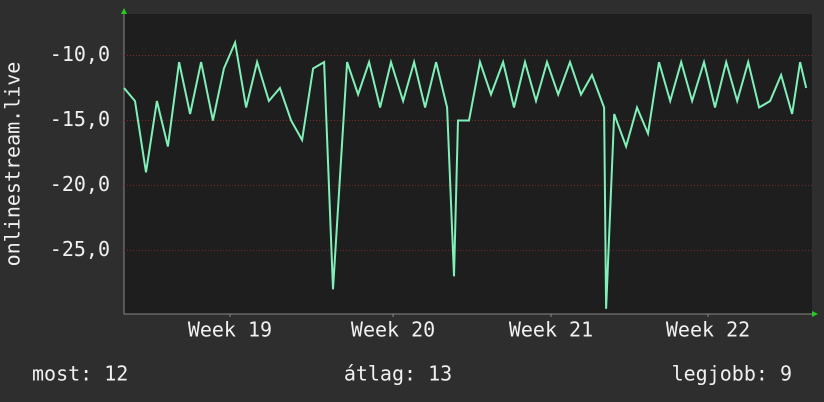  What do you see at coordinates (80, 249) in the screenshot?
I see `y-tick-label: -25,0` at bounding box center [80, 249].